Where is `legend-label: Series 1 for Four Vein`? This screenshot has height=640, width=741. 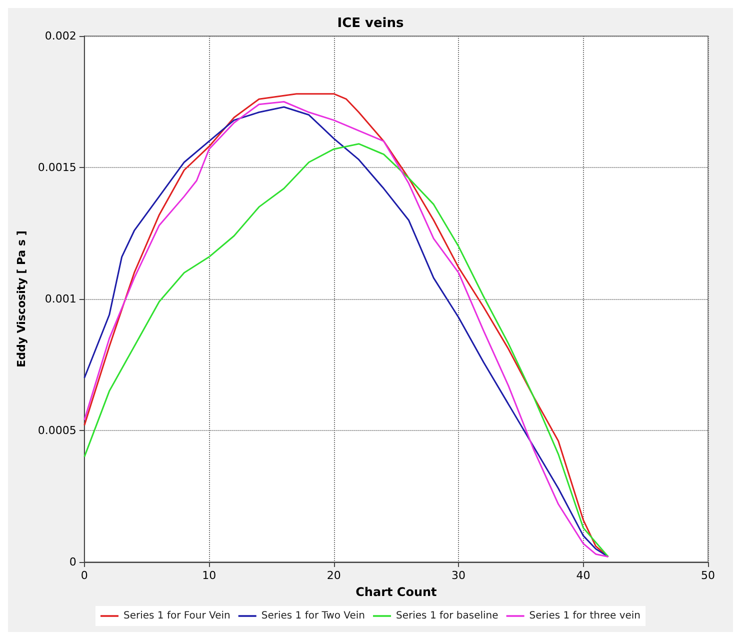 legend-label: Series 1 for Four Vein is located at coordinates (176, 616).